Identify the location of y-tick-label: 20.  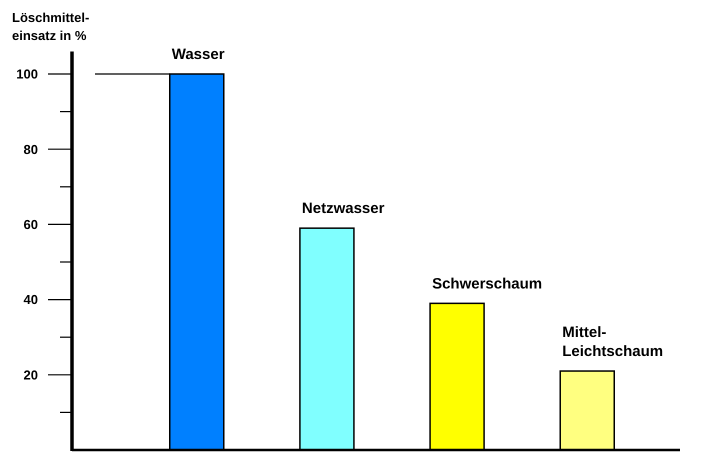
(31, 374).